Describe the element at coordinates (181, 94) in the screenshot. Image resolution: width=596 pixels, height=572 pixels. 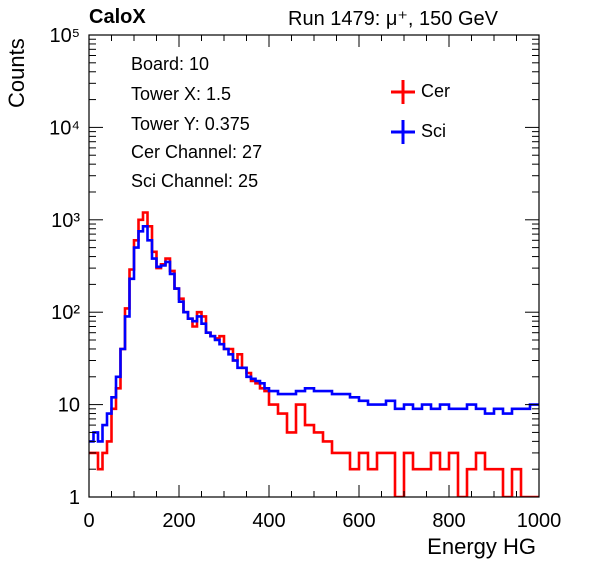
I see `info-tower-x: Tower X: 1.5` at that location.